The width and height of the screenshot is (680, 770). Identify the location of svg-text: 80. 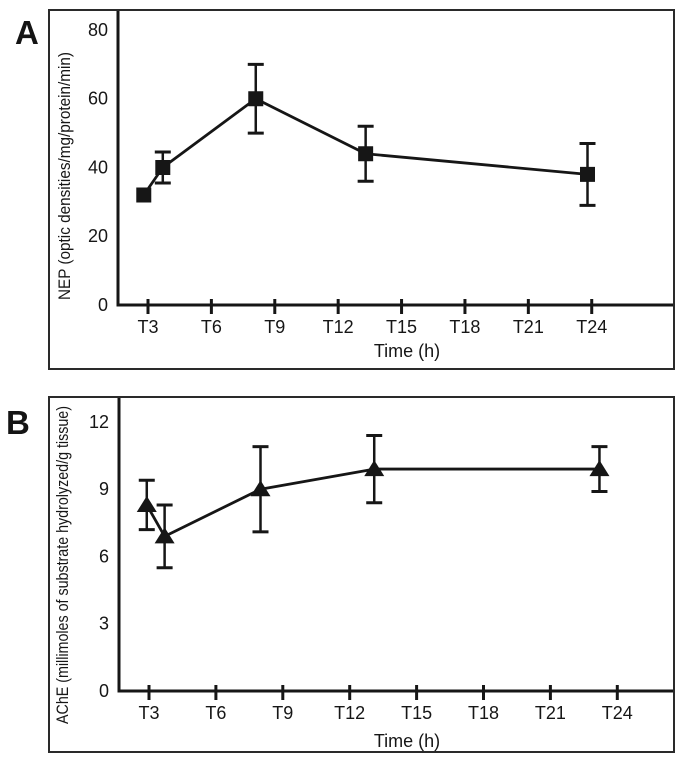
(98, 30).